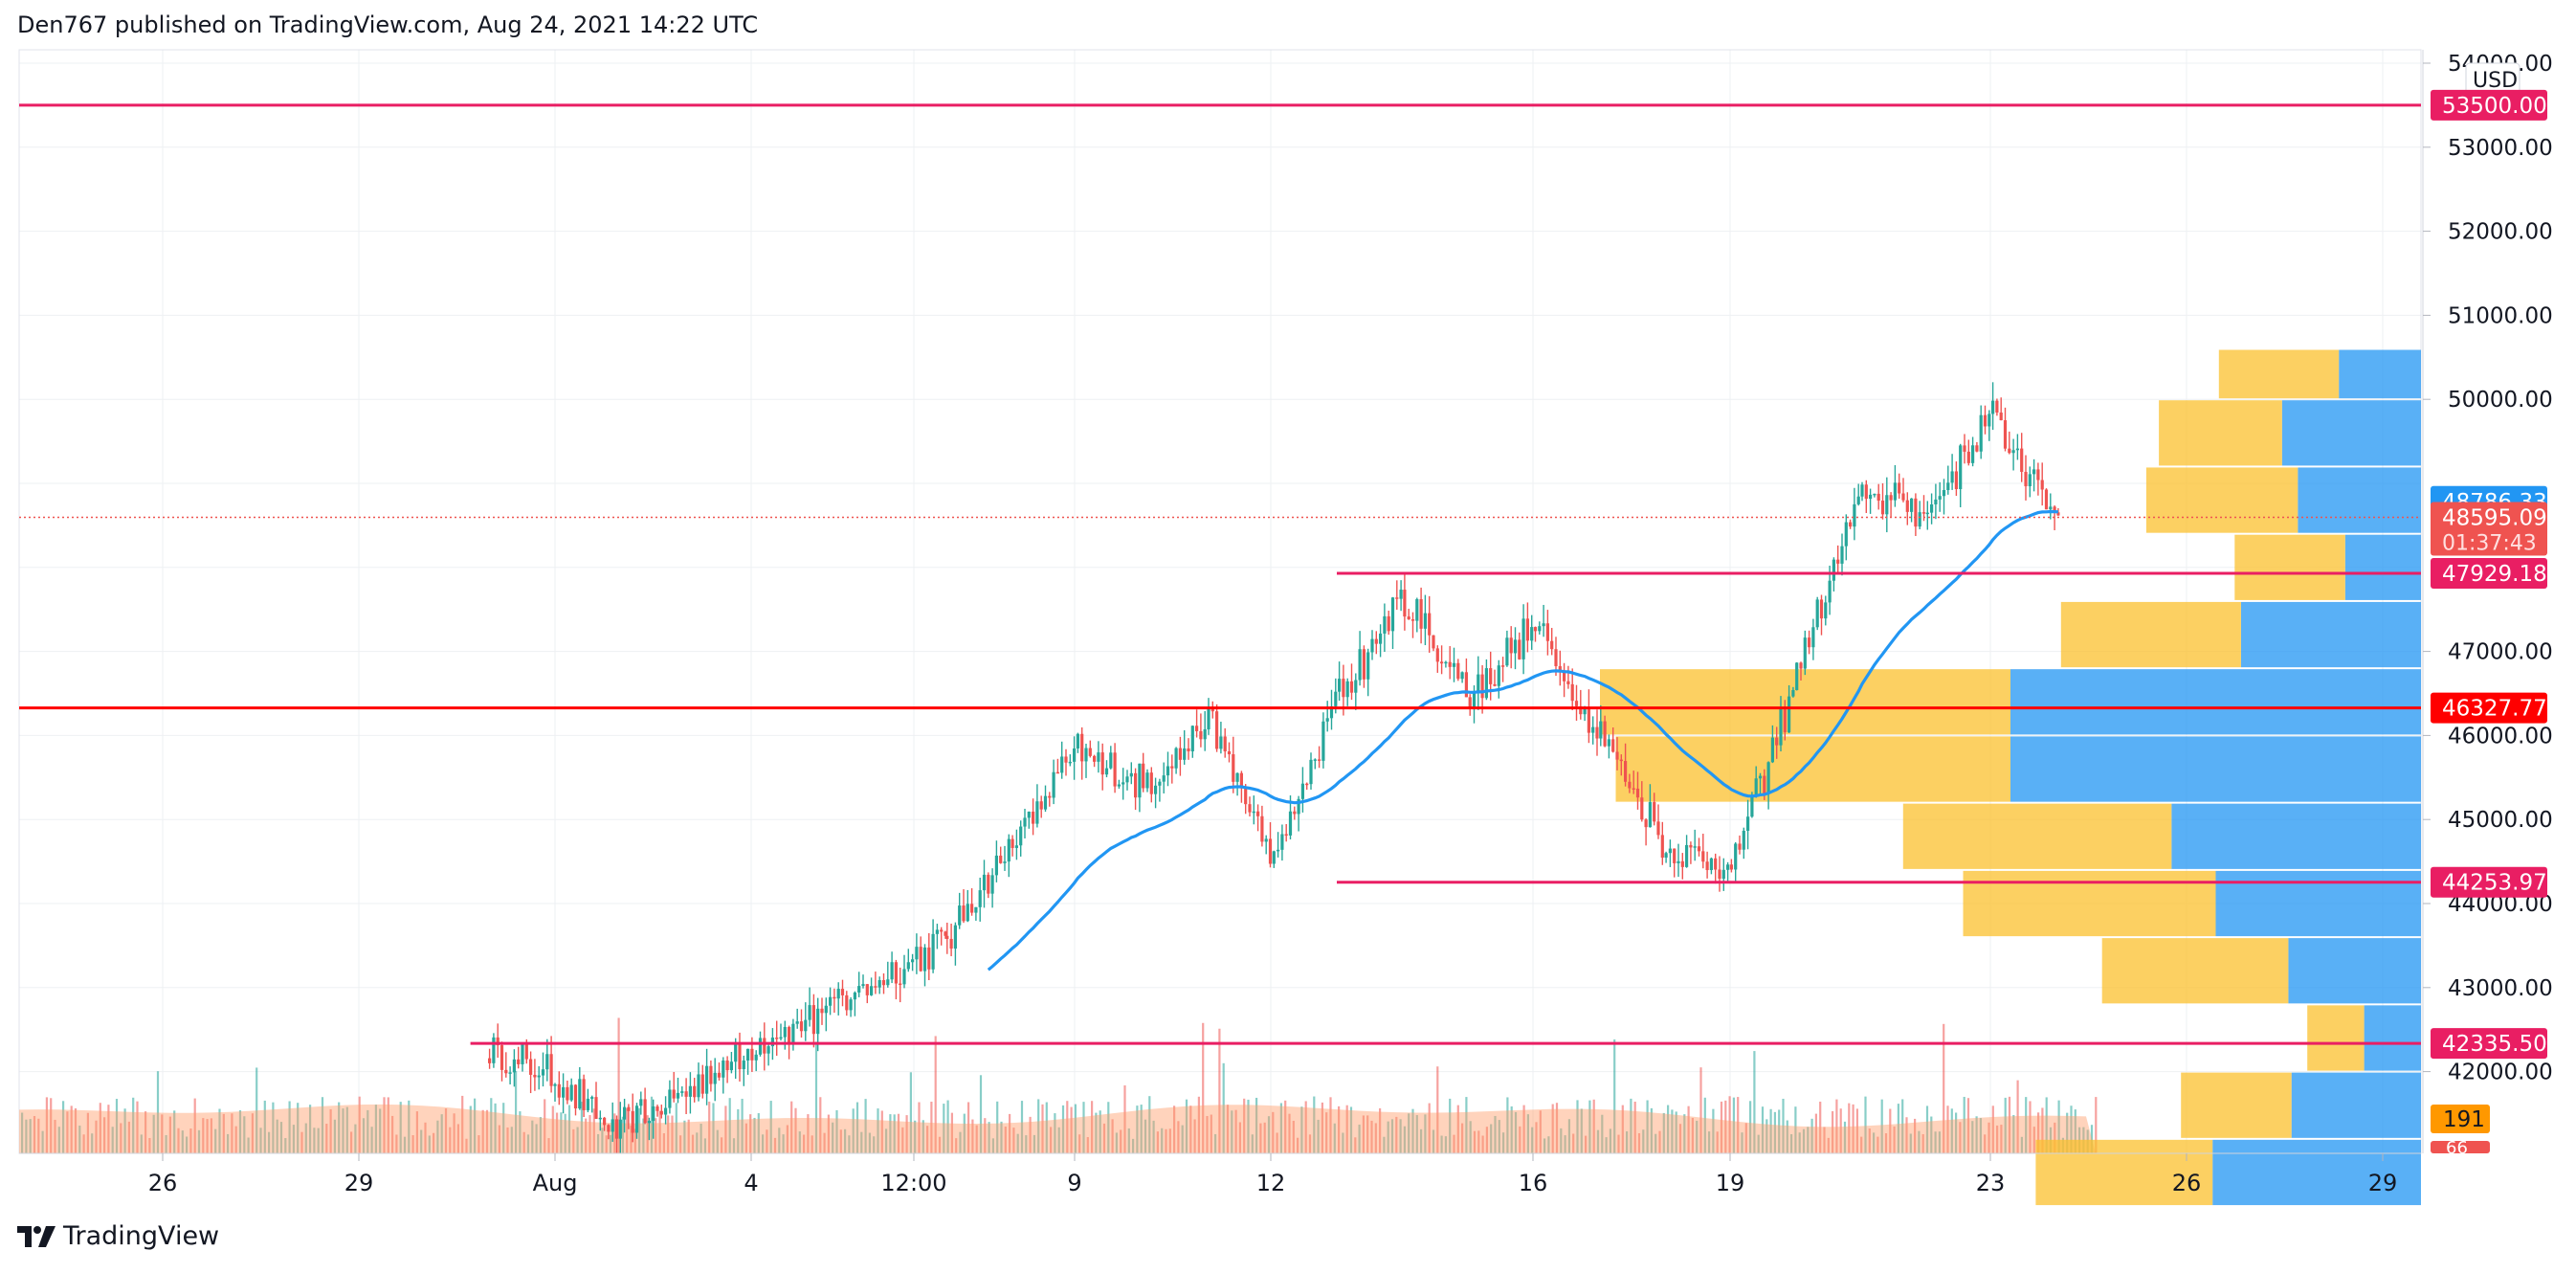 This screenshot has width=2576, height=1273. I want to click on profile-down-bar, so click(2318, 903).